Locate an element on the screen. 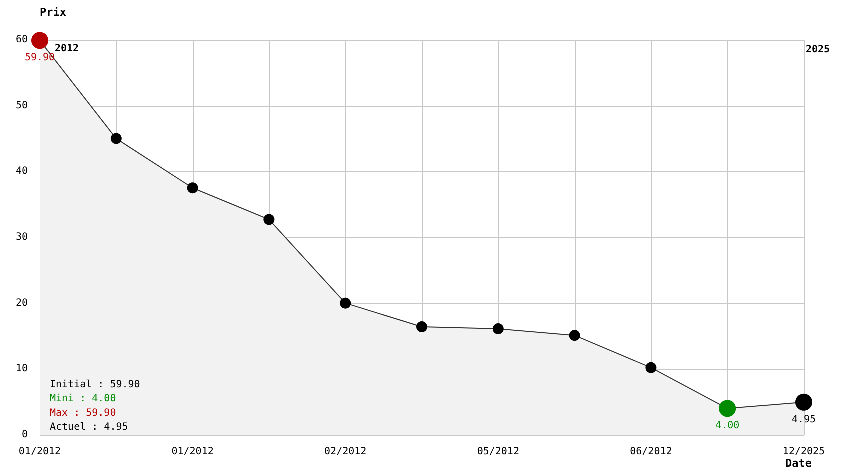  x-tick-label: 05/2012 is located at coordinates (498, 452).